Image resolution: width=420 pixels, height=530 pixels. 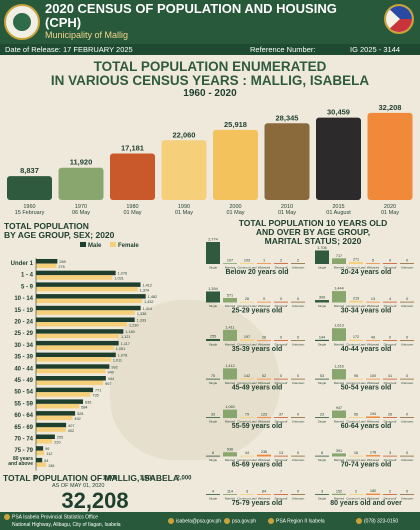 I want to click on marital-value-label: 142, so click(x=247, y=376).